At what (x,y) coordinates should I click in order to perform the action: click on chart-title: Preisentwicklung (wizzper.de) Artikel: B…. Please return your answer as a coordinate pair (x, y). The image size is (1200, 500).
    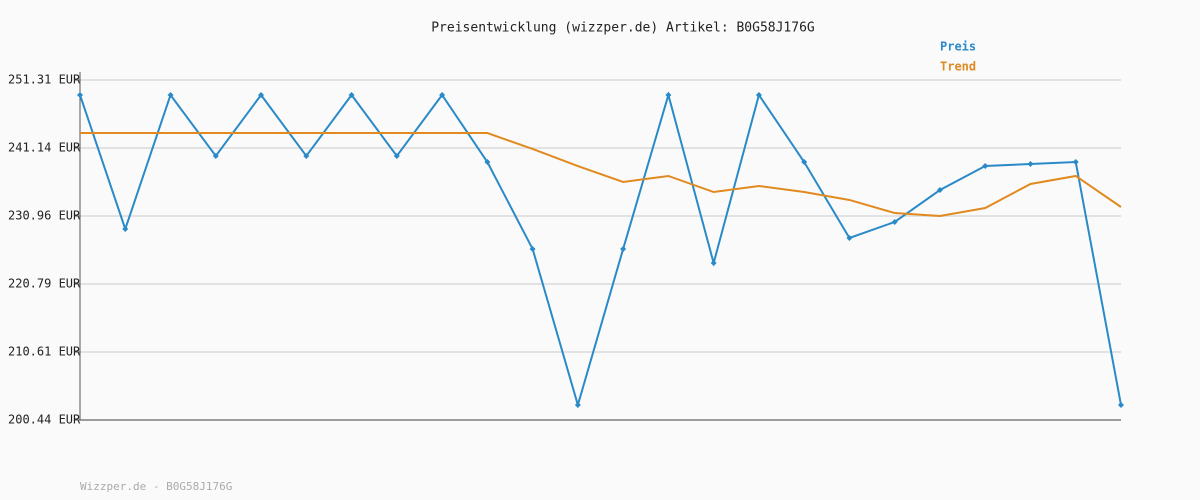
    Looking at the image, I should click on (623, 28).